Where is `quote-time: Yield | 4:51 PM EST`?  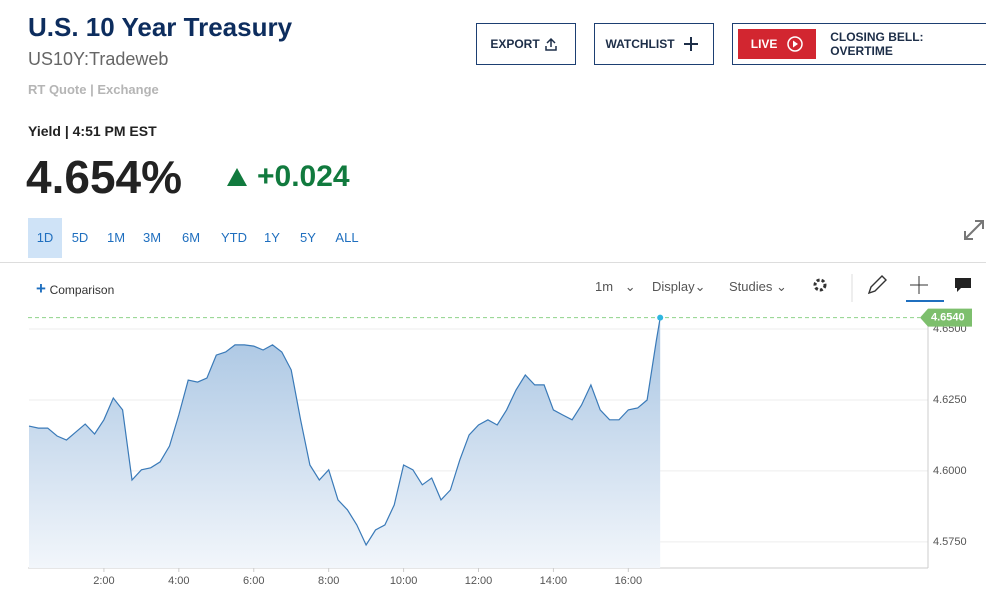 quote-time: Yield | 4:51 PM EST is located at coordinates (92, 131).